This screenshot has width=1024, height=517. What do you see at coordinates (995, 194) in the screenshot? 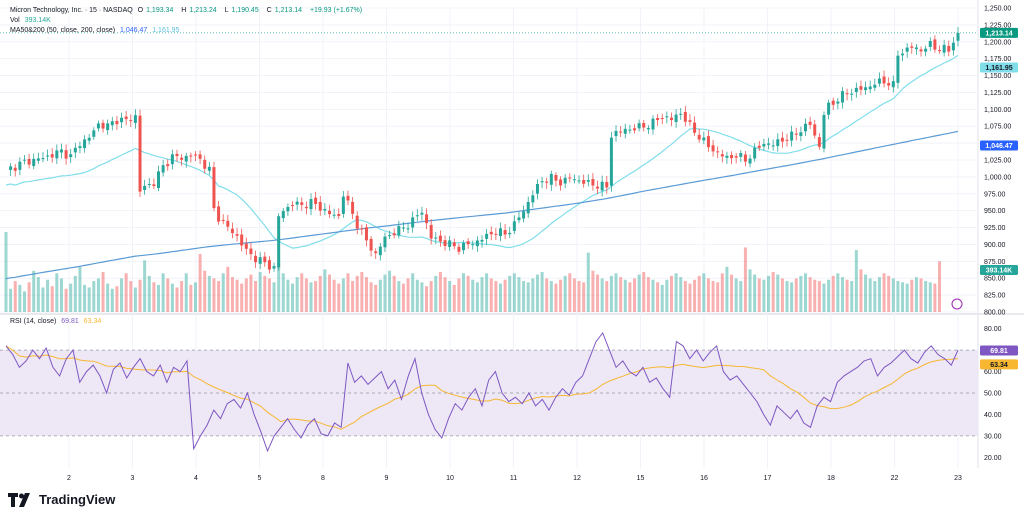
I see `price-tick-label: 975.00` at bounding box center [995, 194].